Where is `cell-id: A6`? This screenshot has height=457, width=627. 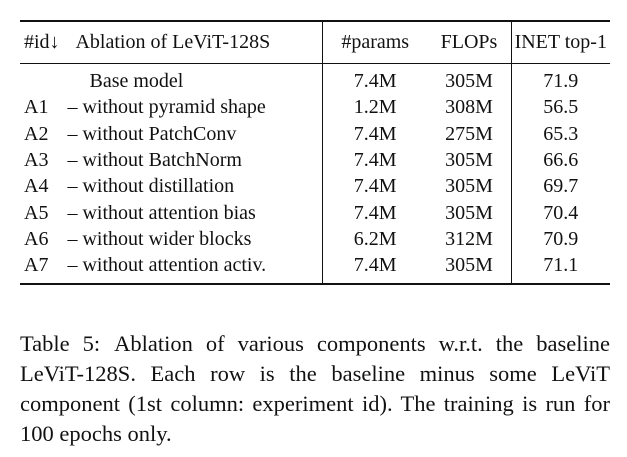
cell-id: A6 is located at coordinates (36, 238).